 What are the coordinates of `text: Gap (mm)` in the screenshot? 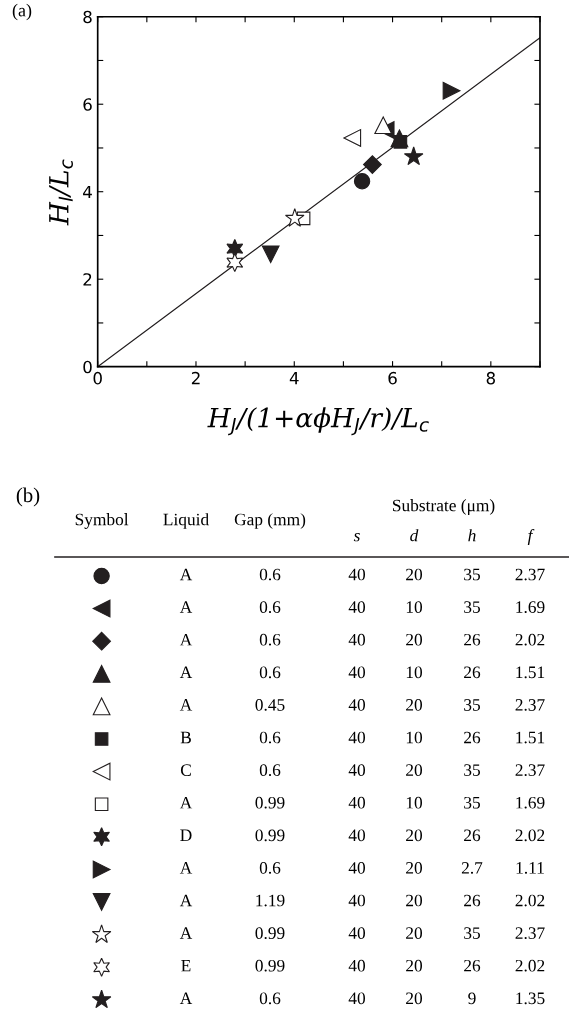 It's located at (270, 521).